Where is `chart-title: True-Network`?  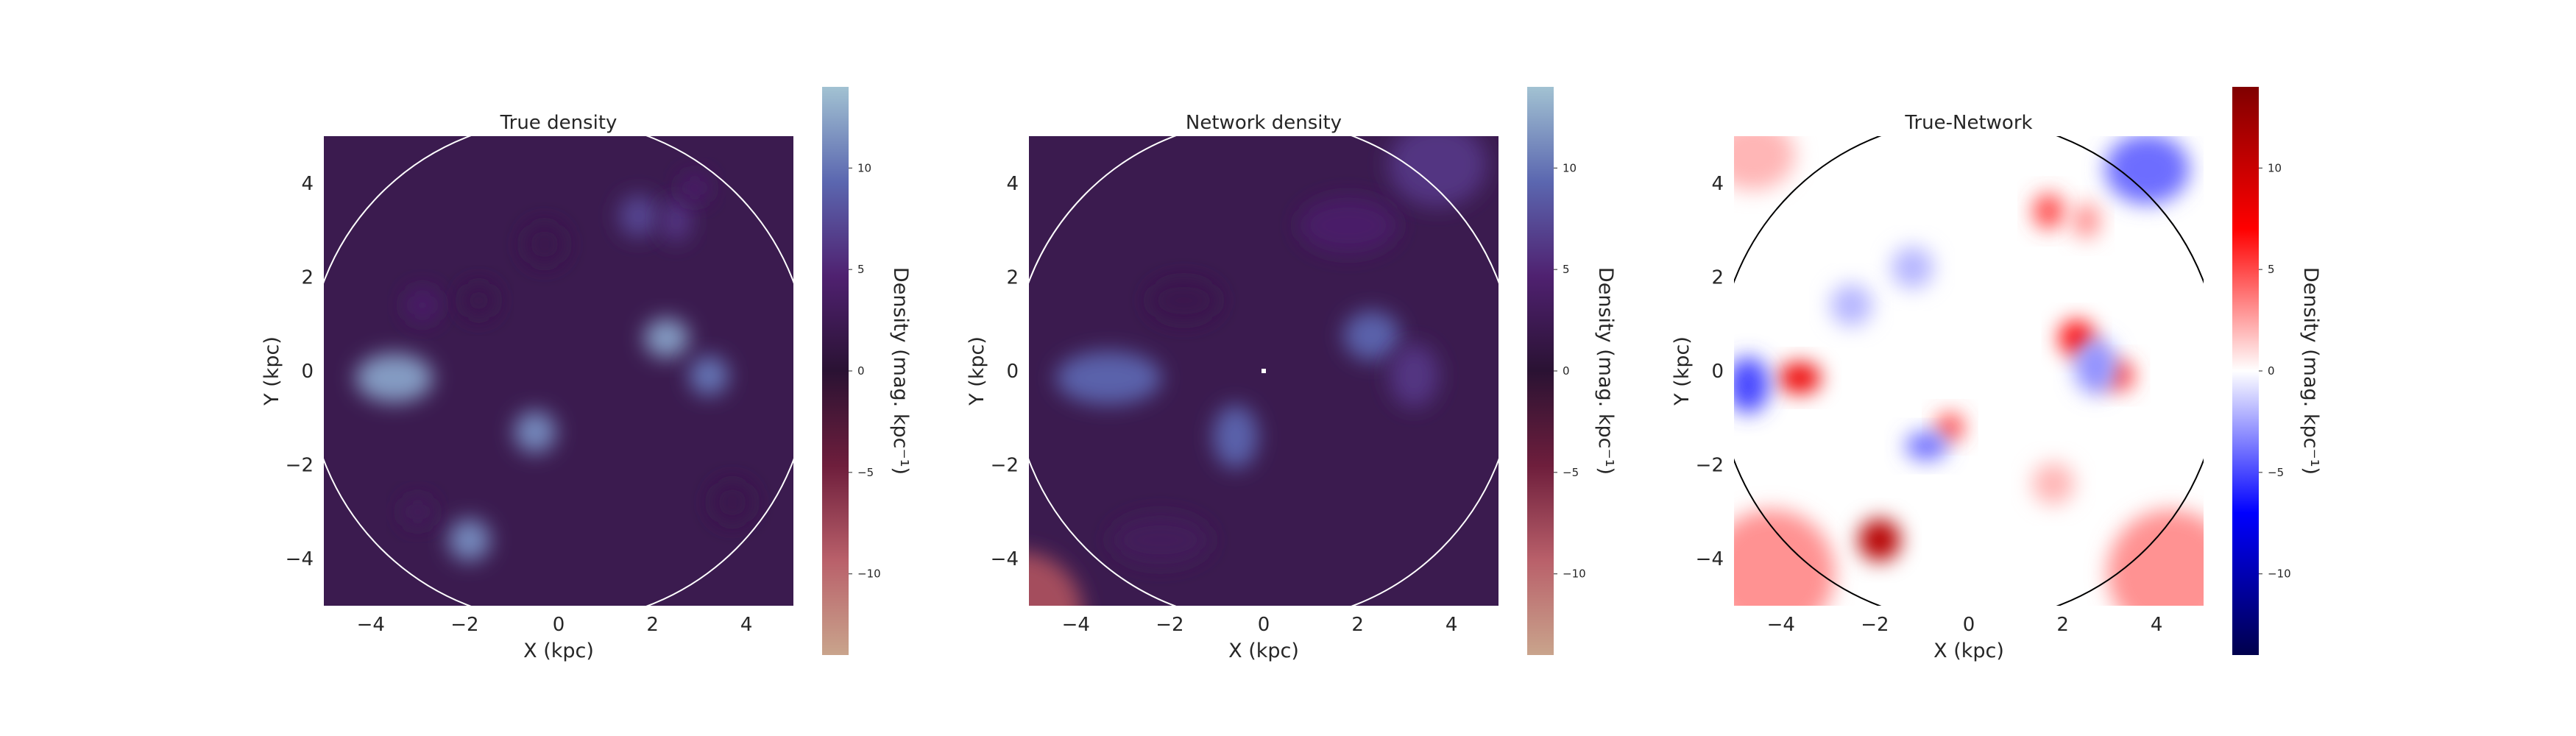 chart-title: True-Network is located at coordinates (1968, 123).